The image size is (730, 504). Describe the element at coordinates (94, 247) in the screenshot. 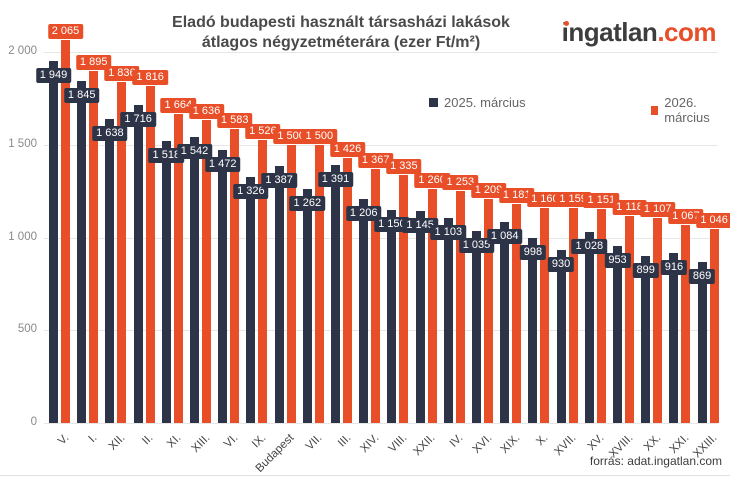

I see `bar-2026-I.` at that location.